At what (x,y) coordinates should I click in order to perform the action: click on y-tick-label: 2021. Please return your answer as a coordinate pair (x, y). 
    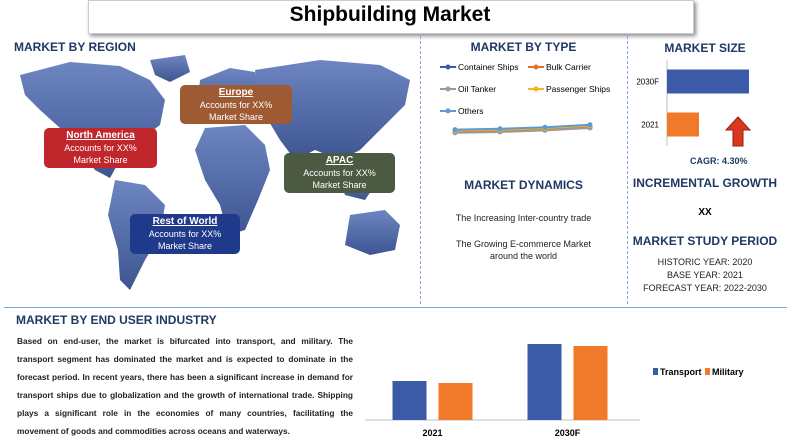
    Looking at the image, I should click on (650, 125).